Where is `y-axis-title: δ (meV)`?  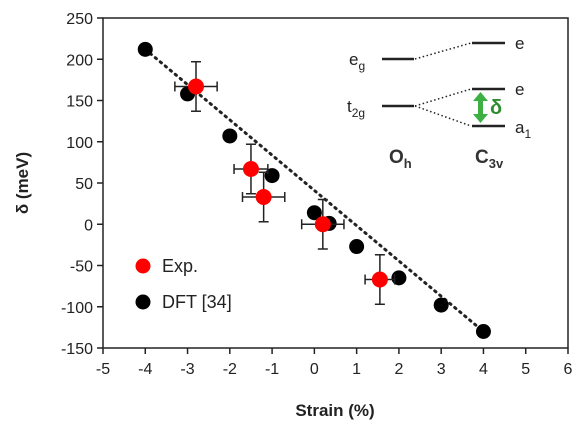 y-axis-title: δ (meV) is located at coordinates (22, 183).